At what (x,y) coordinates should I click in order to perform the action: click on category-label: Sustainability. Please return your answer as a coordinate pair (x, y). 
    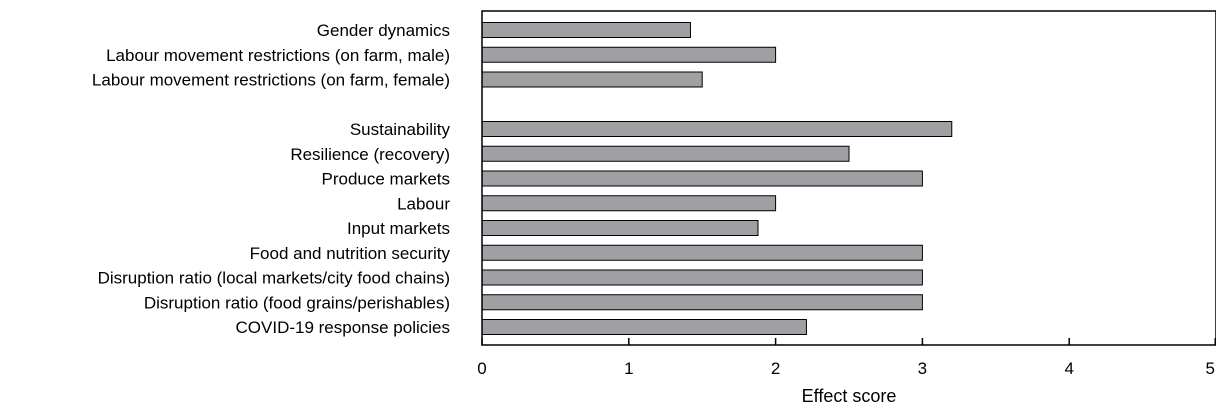
    Looking at the image, I should click on (400, 129).